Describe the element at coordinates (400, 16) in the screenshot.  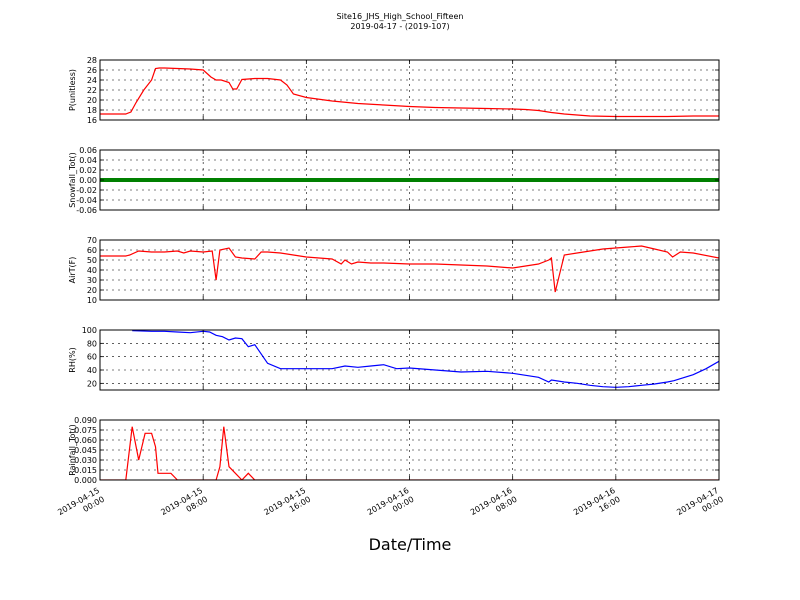
I see `chart-title: Site16_JHS_High_School_Fifteen` at that location.